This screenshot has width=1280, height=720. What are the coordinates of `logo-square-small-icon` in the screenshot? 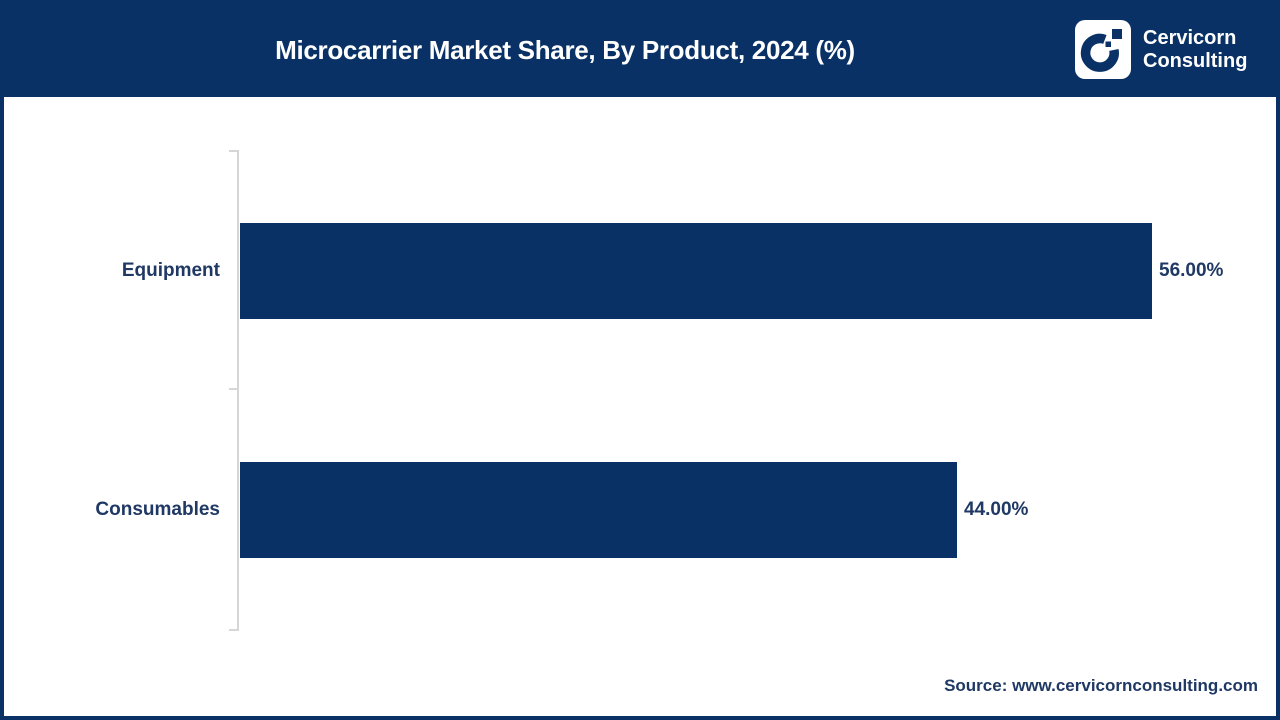 It's located at (1108, 44).